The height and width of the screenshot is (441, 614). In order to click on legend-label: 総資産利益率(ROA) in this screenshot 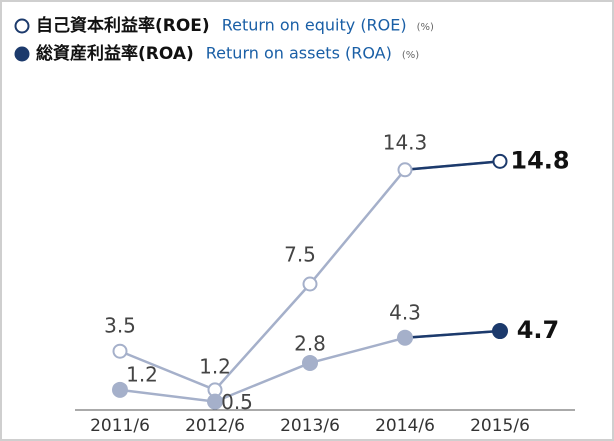, I will do `click(115, 53)`.